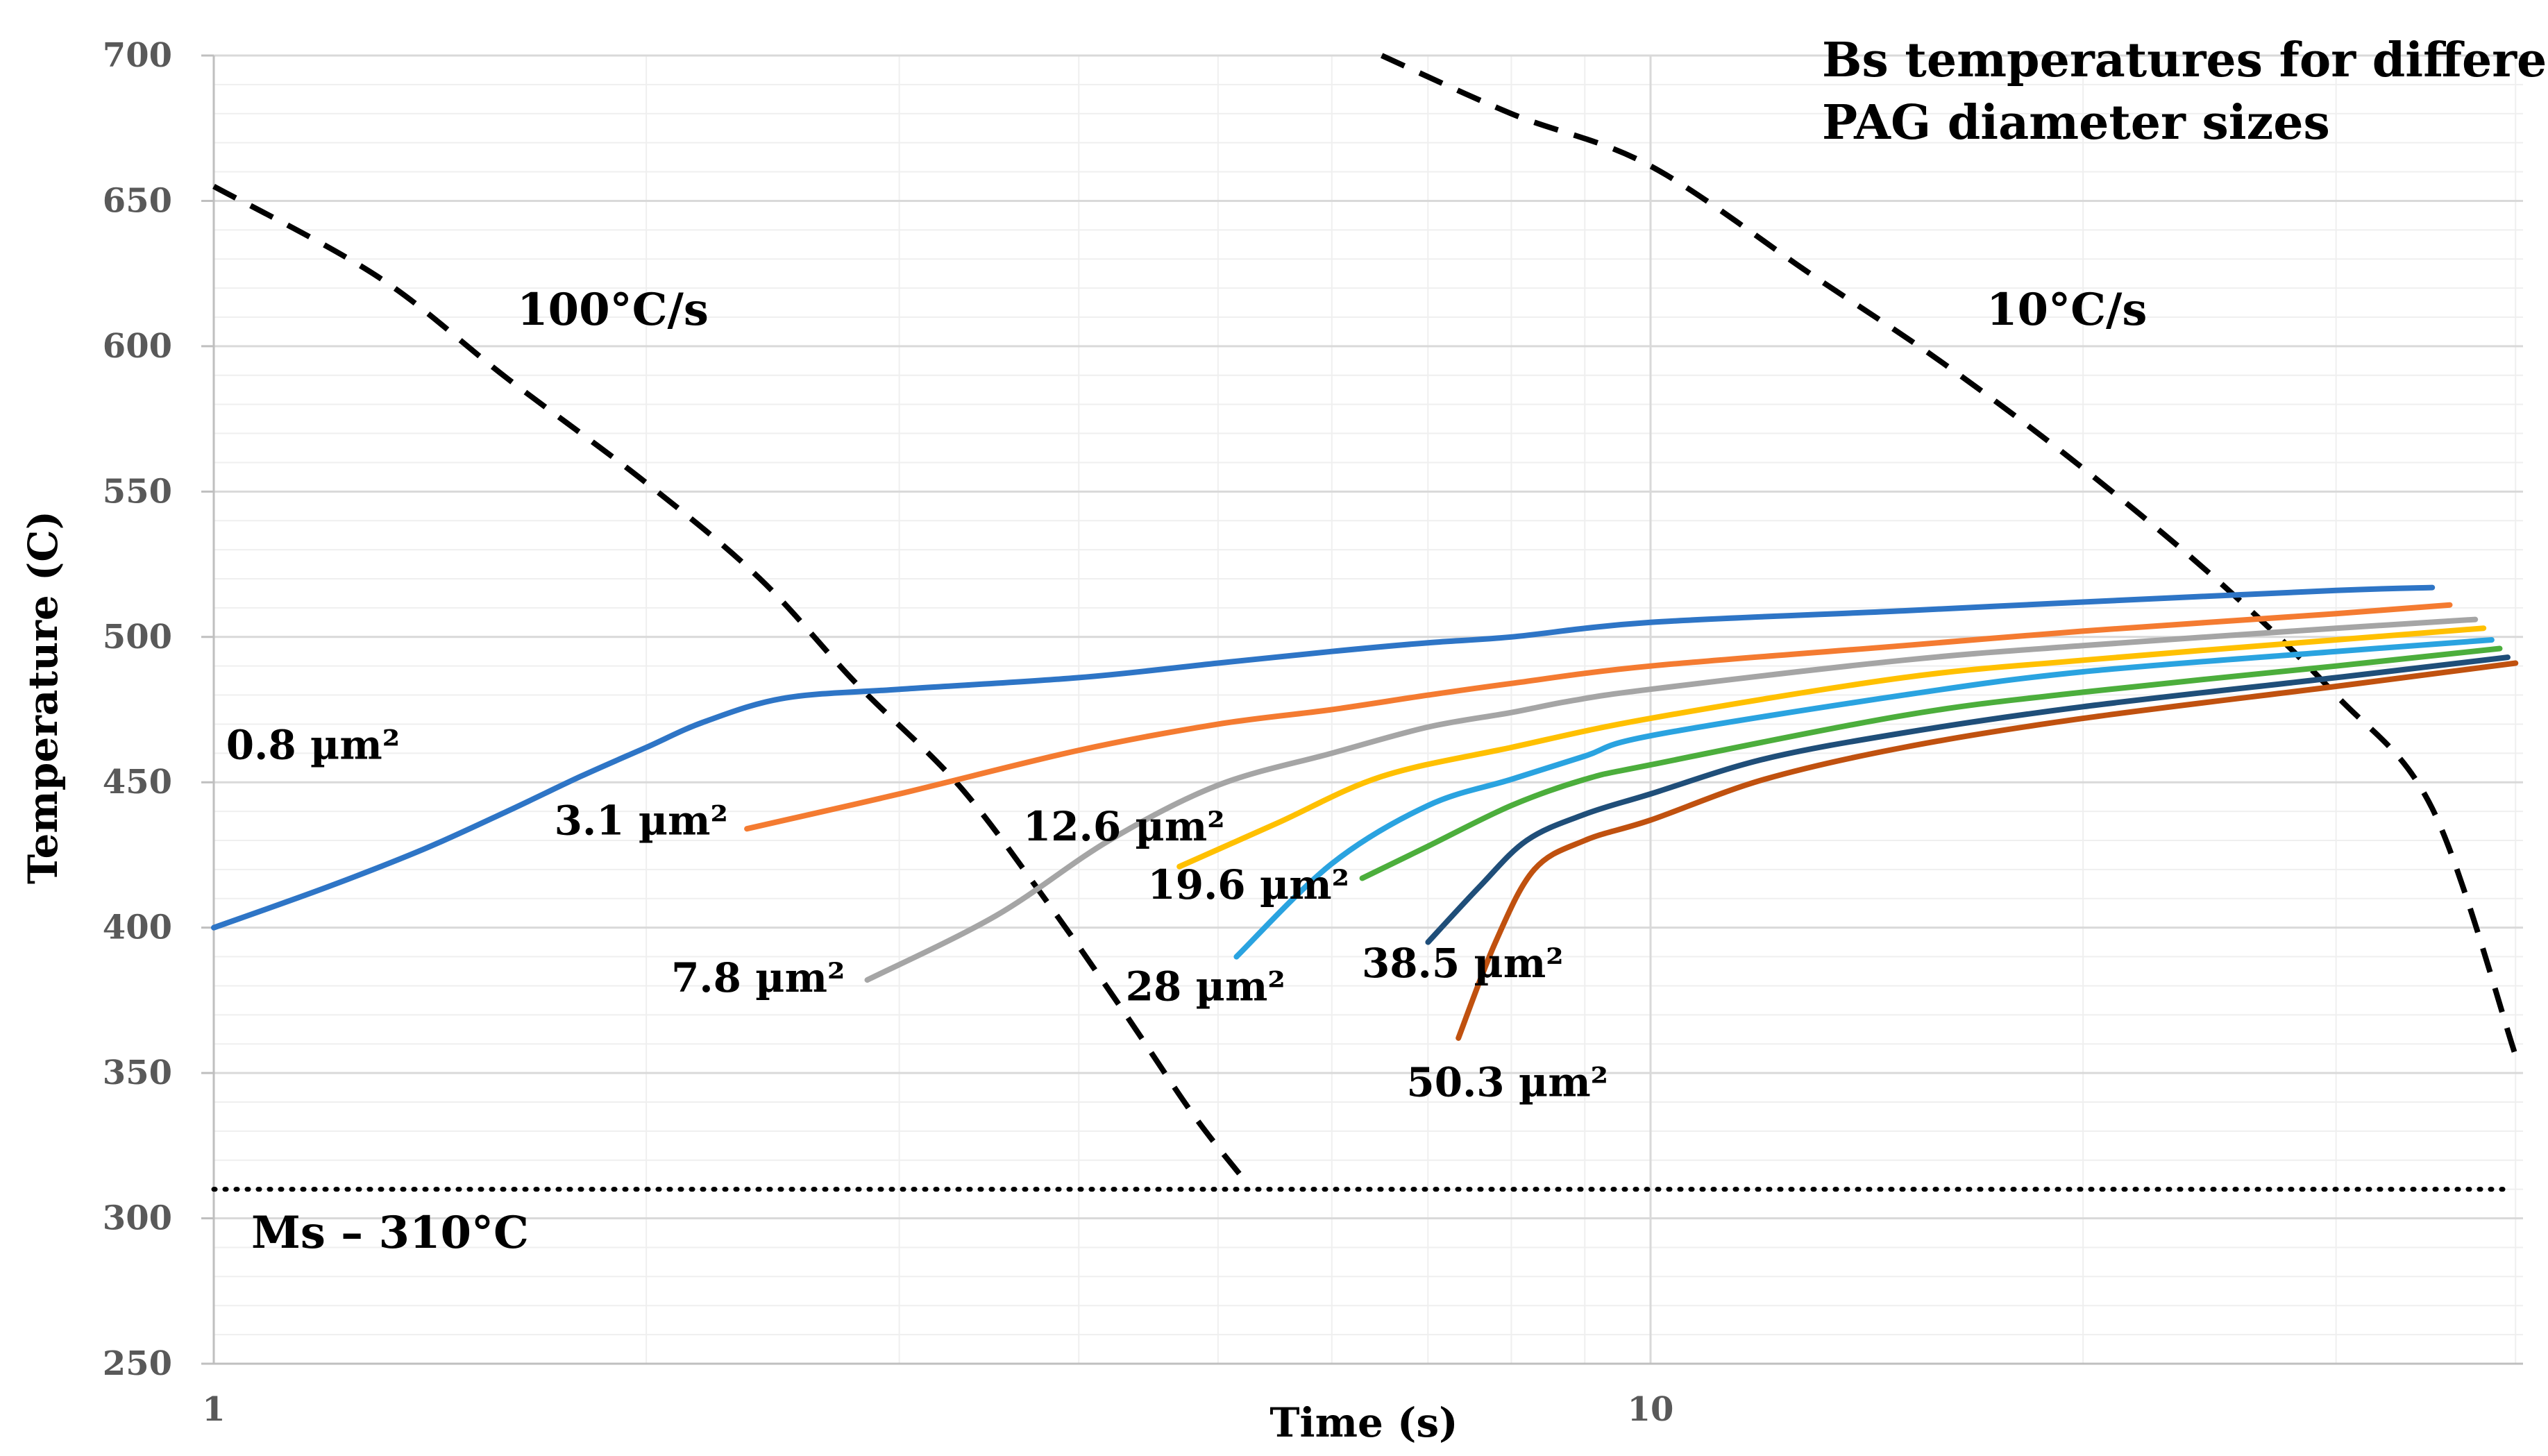 This screenshot has width=2548, height=1456. Describe the element at coordinates (313, 745) in the screenshot. I see `series-label-1: 0.8 µm²` at that location.